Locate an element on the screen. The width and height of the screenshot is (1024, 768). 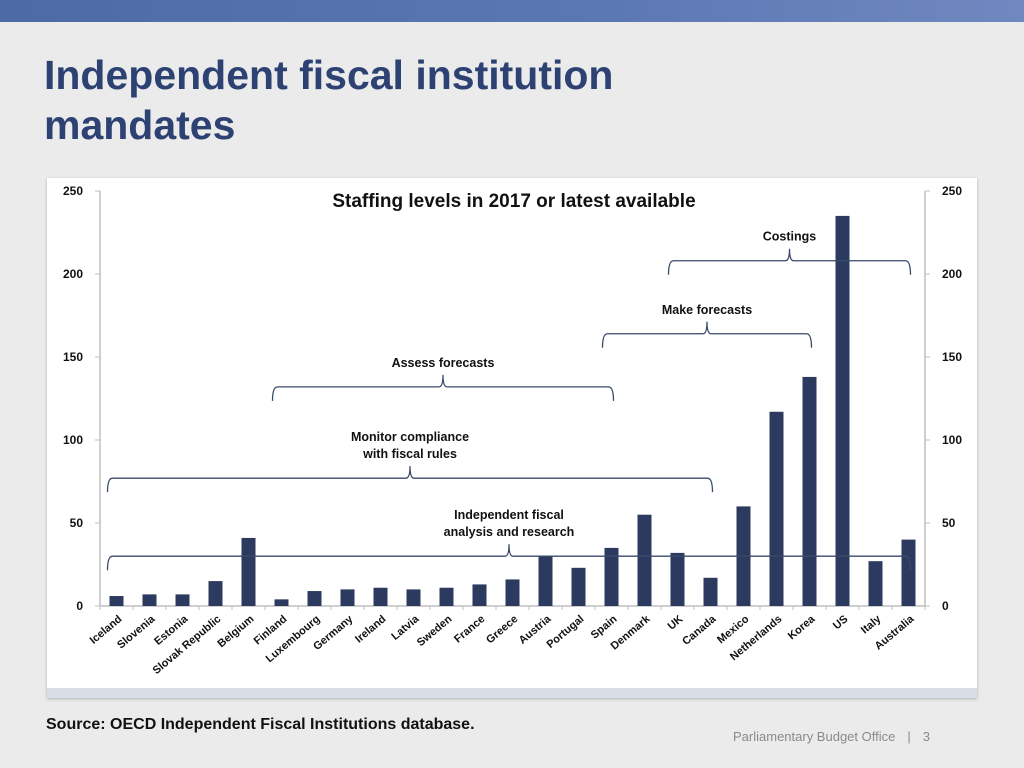
y-tick-label-right: 100 is located at coordinates (952, 440).